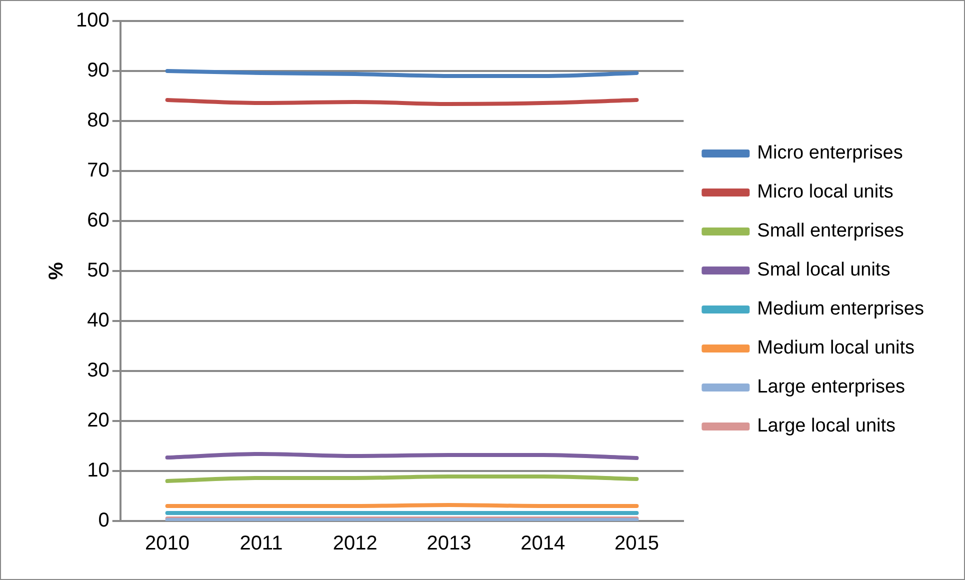 The height and width of the screenshot is (580, 965). What do you see at coordinates (823, 270) in the screenshot?
I see `legend-label: Smal local units` at bounding box center [823, 270].